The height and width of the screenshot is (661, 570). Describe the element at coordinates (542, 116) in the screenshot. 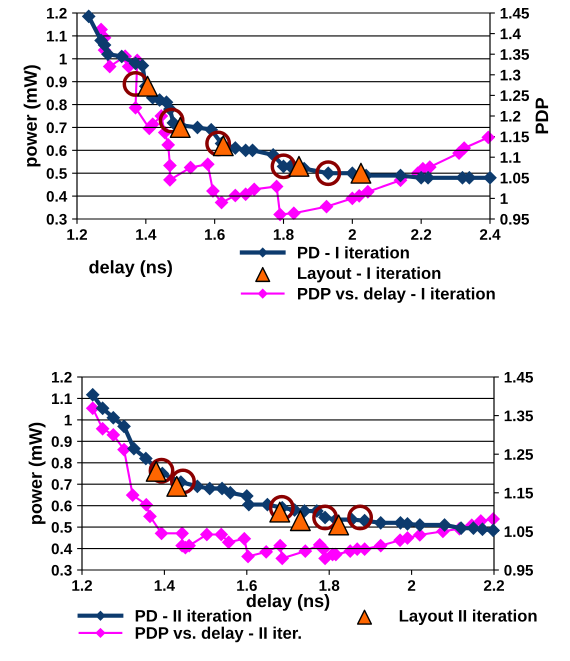

I see `y2-axis-title: PDP` at that location.